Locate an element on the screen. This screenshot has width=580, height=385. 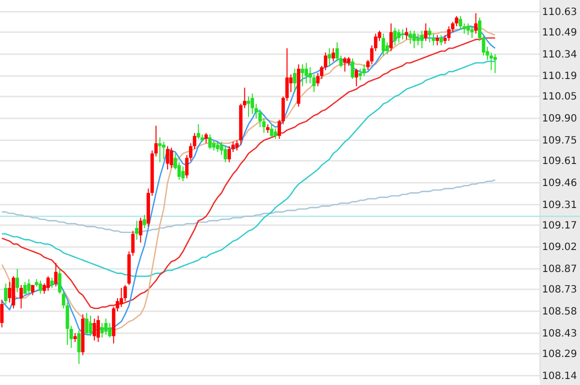
y-tick-label: 108.87 is located at coordinates (559, 270).